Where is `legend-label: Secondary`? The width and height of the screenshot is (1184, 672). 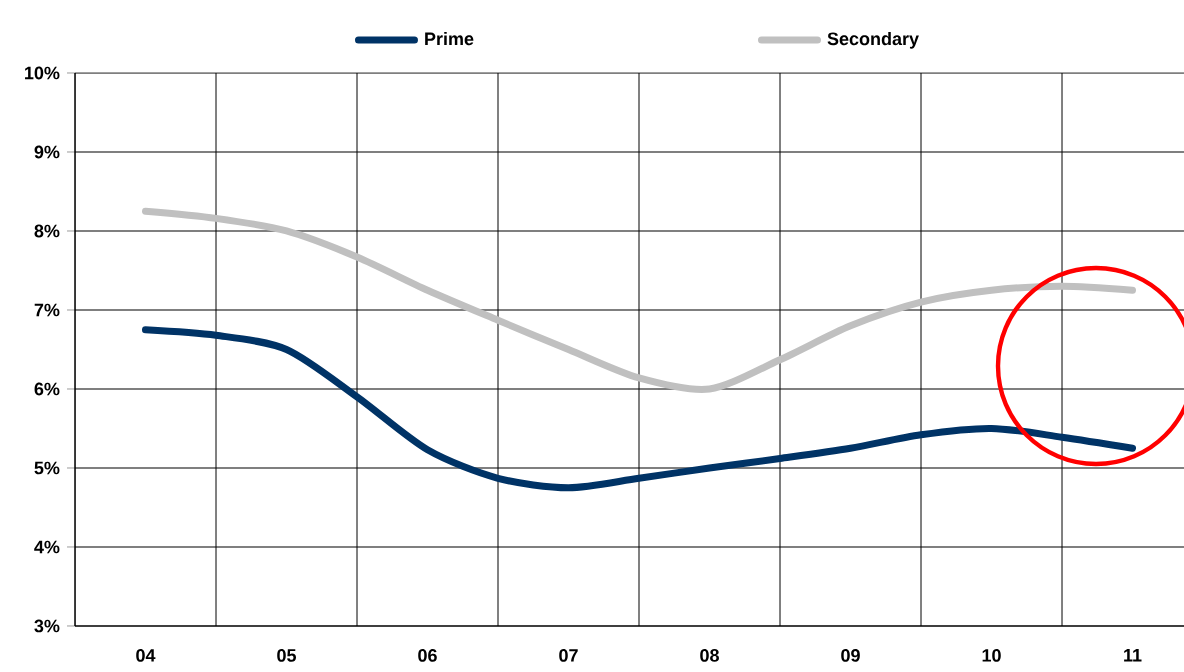
legend-label: Secondary is located at coordinates (873, 40).